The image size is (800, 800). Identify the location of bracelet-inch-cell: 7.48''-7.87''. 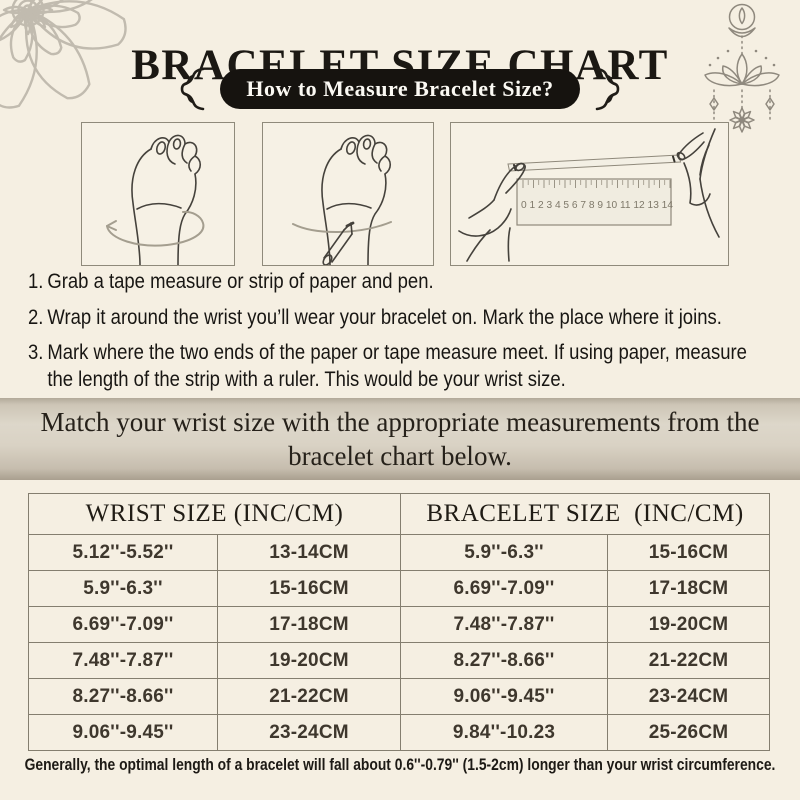
(504, 624).